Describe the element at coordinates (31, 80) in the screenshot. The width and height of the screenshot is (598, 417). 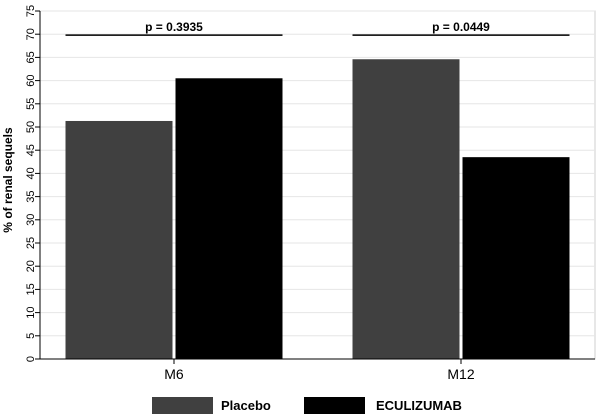
I see `y-tick-label-60: 60` at that location.